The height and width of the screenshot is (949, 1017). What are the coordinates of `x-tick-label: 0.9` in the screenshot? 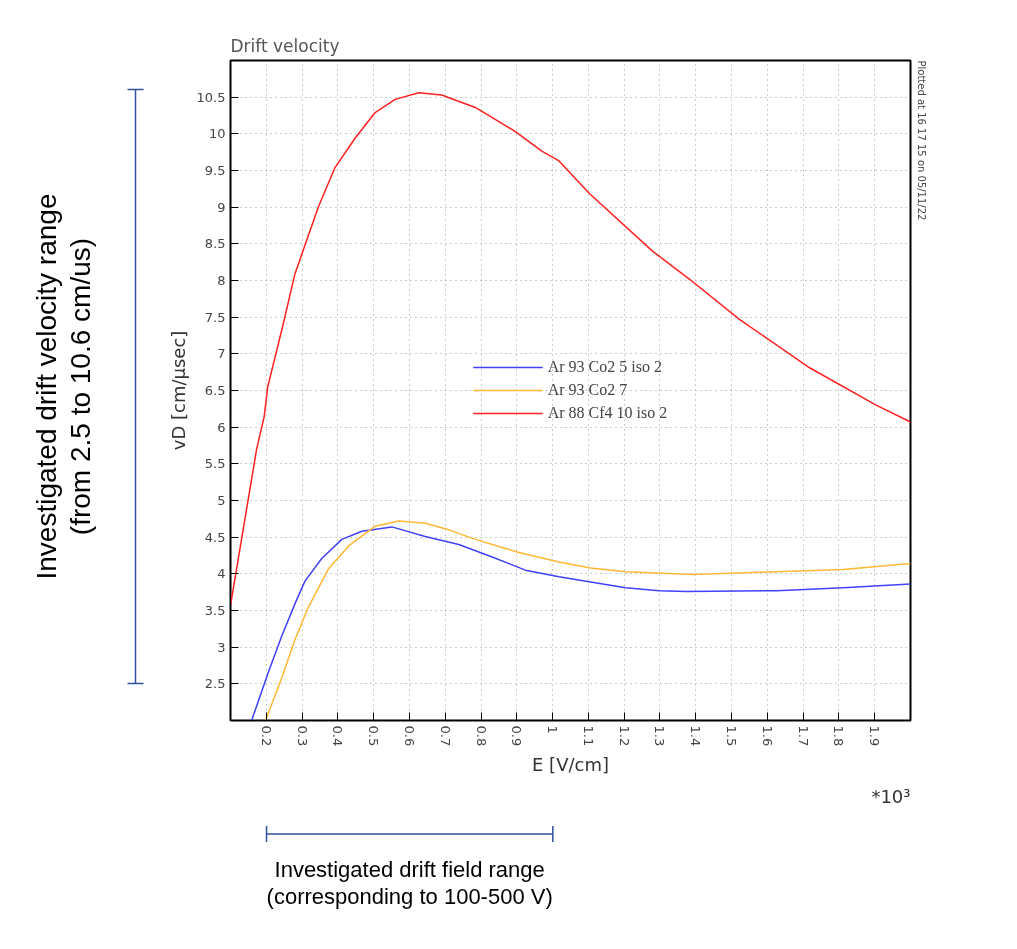 It's located at (517, 736).